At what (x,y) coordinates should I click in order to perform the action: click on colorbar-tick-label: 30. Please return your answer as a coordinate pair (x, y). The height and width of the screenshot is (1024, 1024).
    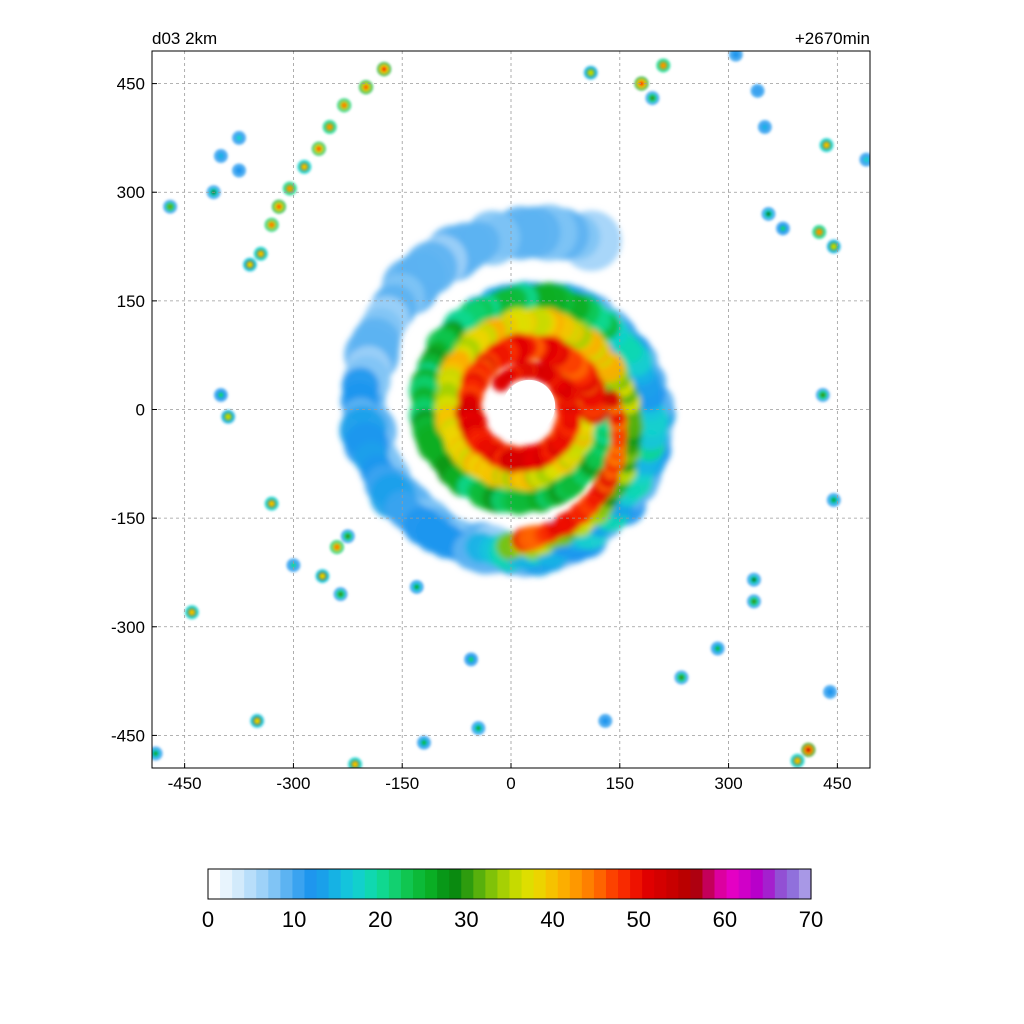
    Looking at the image, I should click on (466, 919).